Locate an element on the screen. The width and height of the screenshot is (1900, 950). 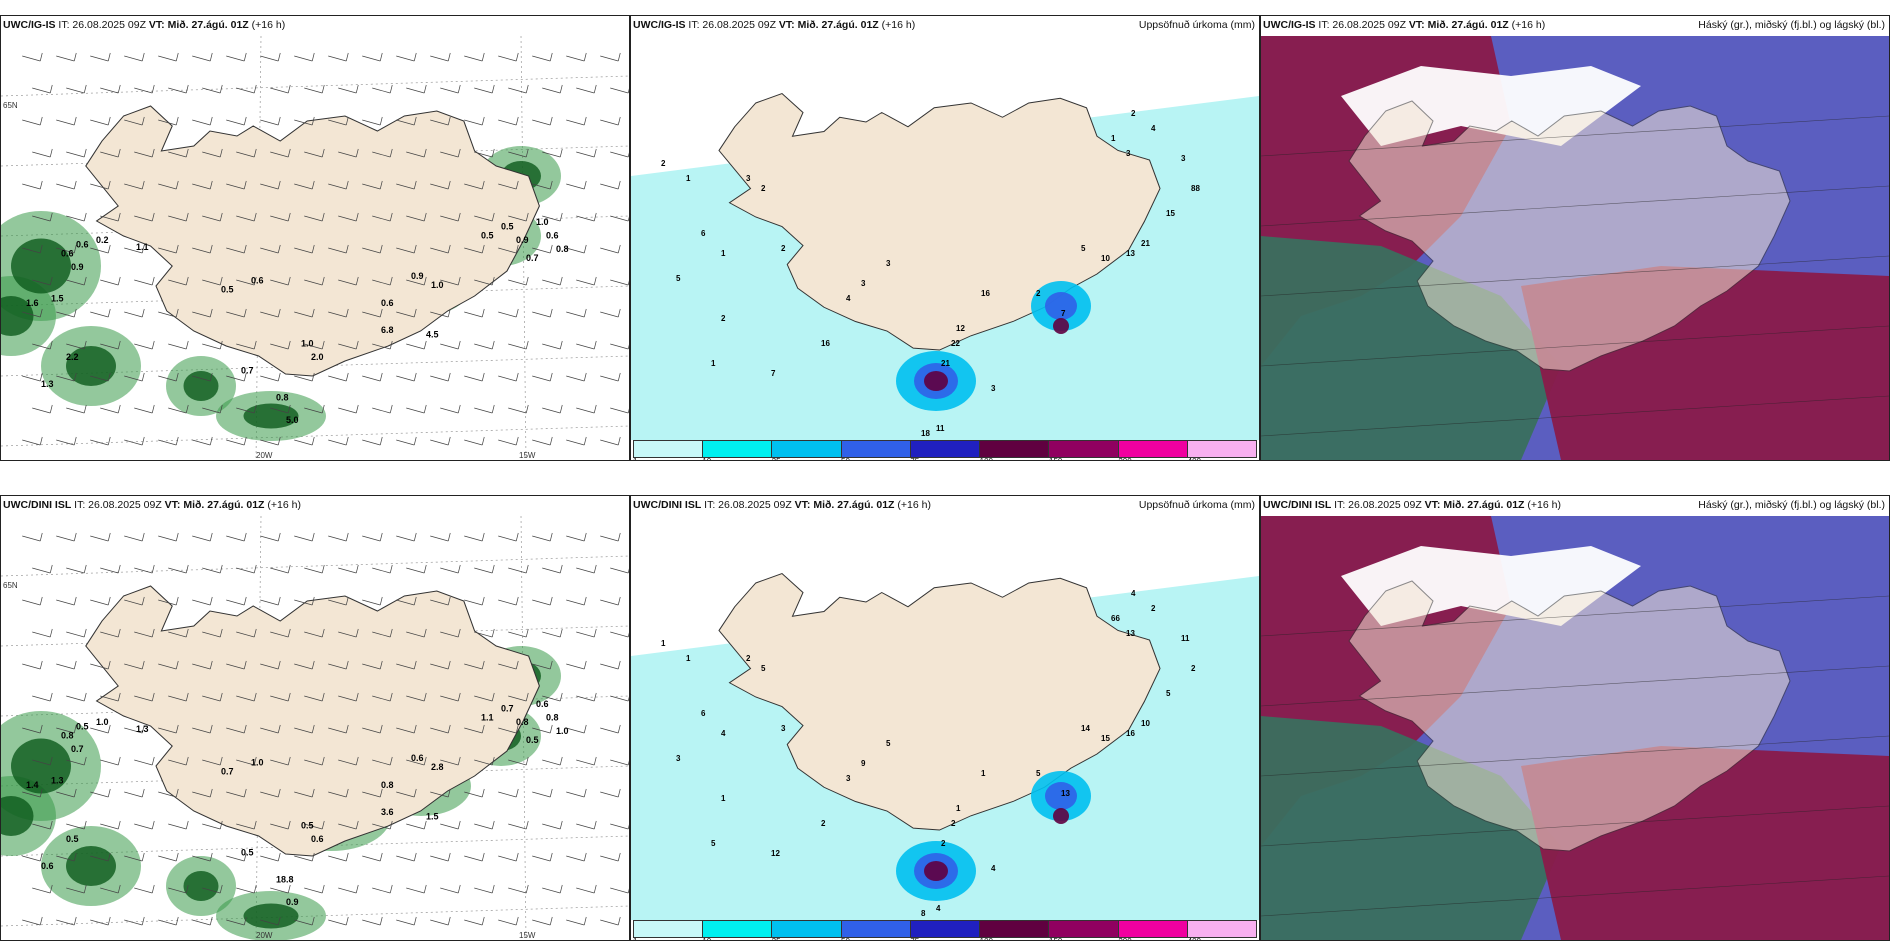
precip-value-label: 0.7 is located at coordinates (532, 258).